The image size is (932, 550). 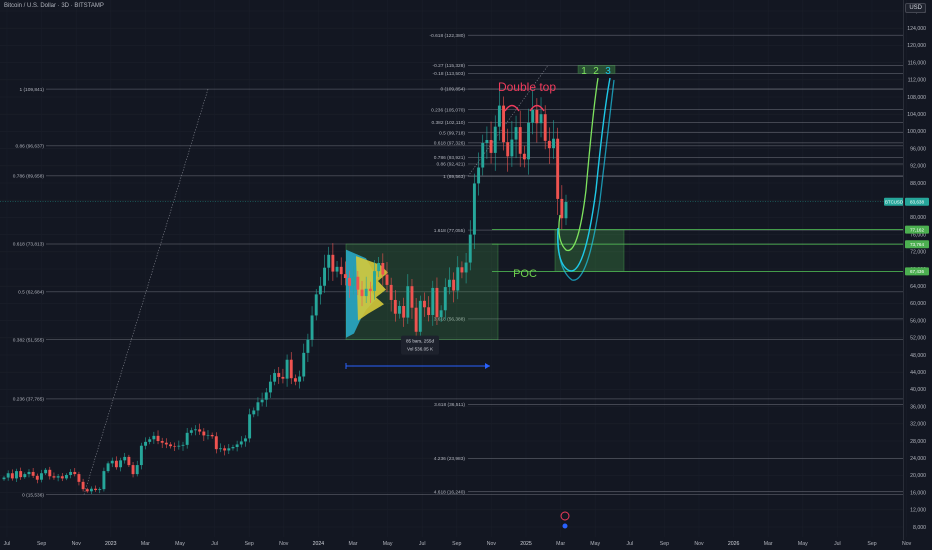 What do you see at coordinates (918, 356) in the screenshot?
I see `y-tick-label: 48,000` at bounding box center [918, 356].